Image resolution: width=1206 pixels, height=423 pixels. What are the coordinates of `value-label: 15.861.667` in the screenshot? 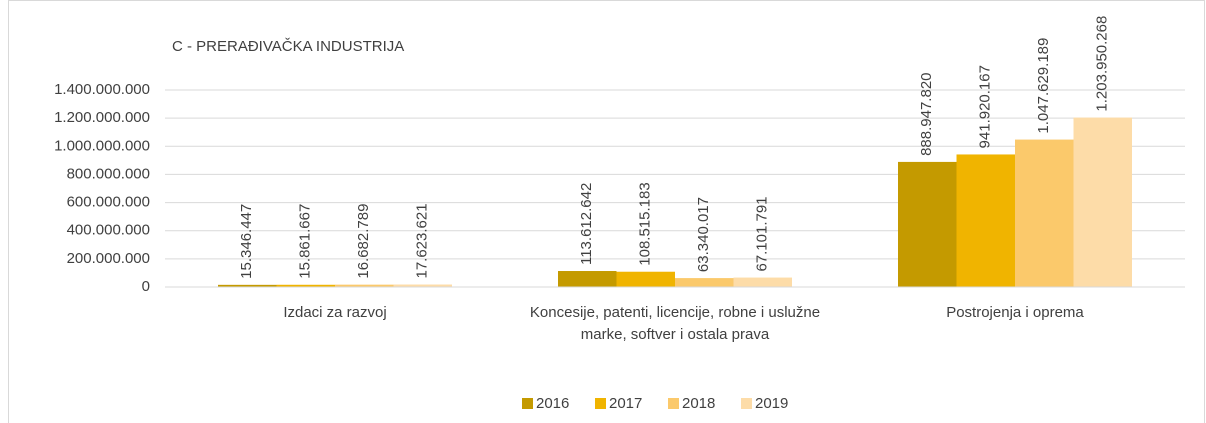 It's located at (305, 241).